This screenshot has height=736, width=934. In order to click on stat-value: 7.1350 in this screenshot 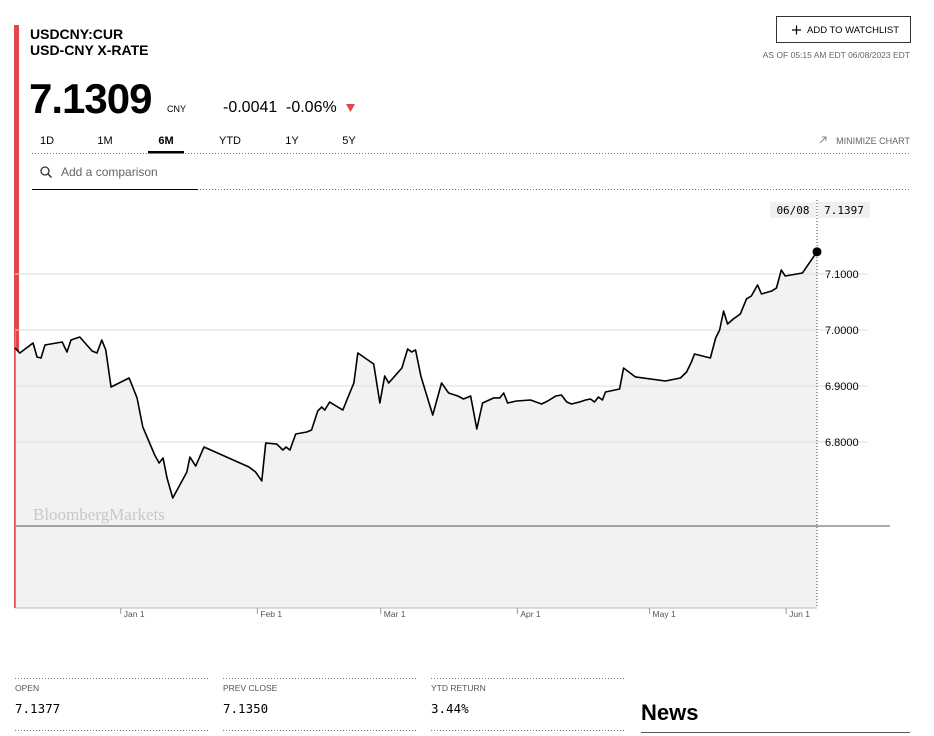, I will do `click(245, 708)`.